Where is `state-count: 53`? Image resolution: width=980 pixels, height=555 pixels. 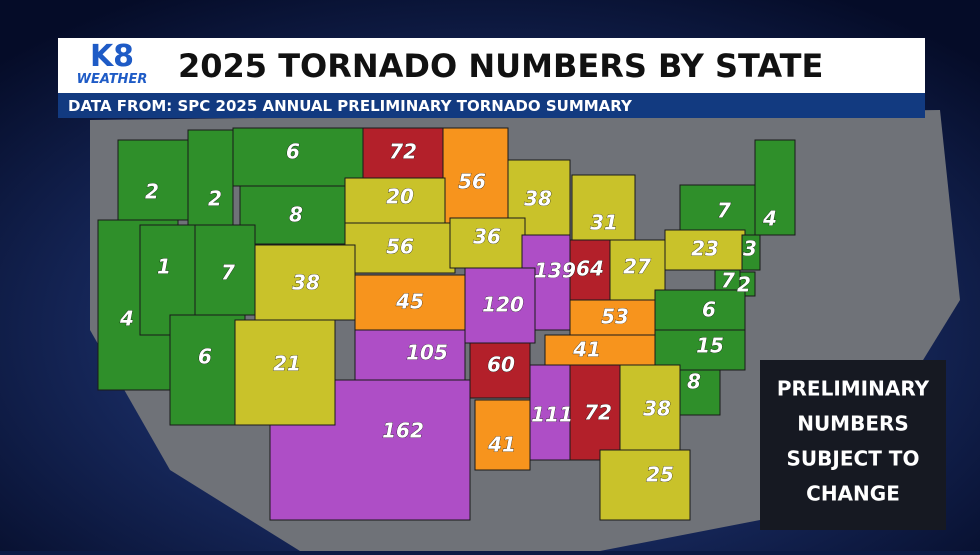
state-count: 53 is located at coordinates (615, 317).